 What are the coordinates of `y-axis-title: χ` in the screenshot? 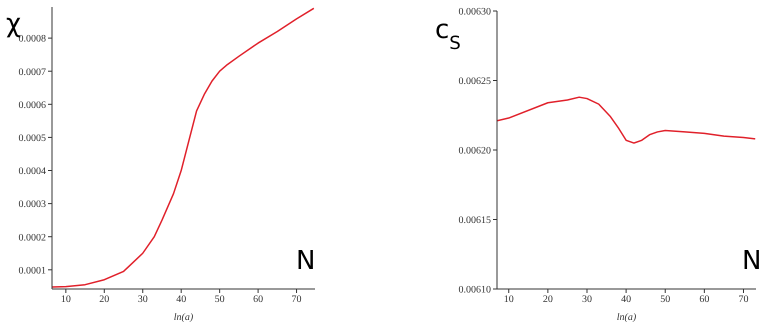 It's located at (14, 24).